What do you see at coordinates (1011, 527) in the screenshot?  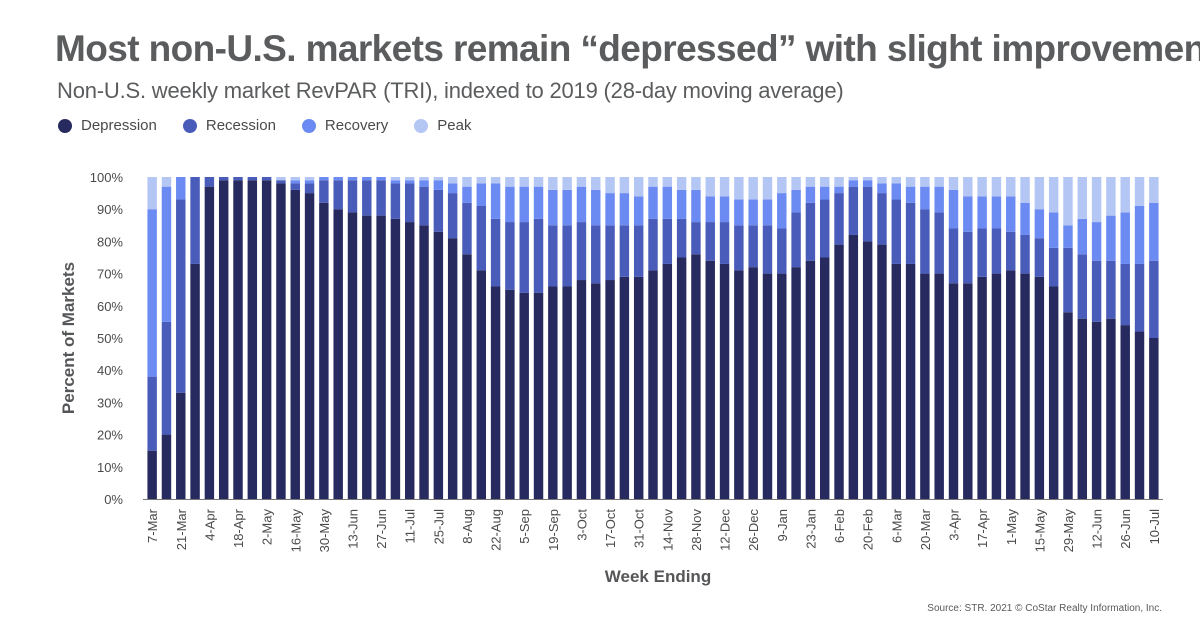 I see `x-tick-label: 1-May` at bounding box center [1011, 527].